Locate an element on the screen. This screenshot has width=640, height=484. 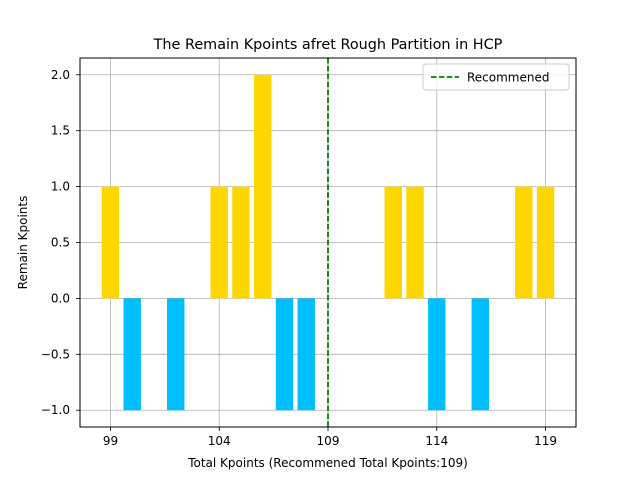
legend-box is located at coordinates (496, 77).